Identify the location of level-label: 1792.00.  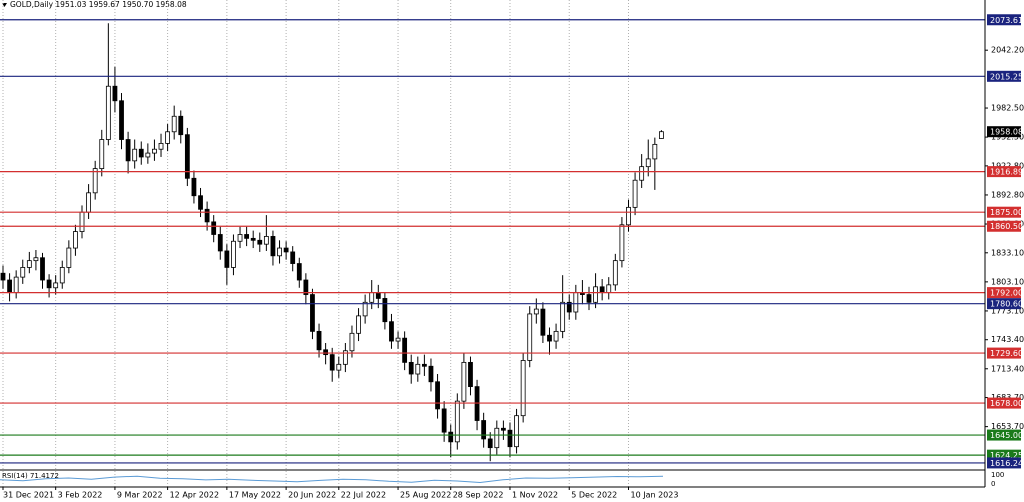
(1006, 293).